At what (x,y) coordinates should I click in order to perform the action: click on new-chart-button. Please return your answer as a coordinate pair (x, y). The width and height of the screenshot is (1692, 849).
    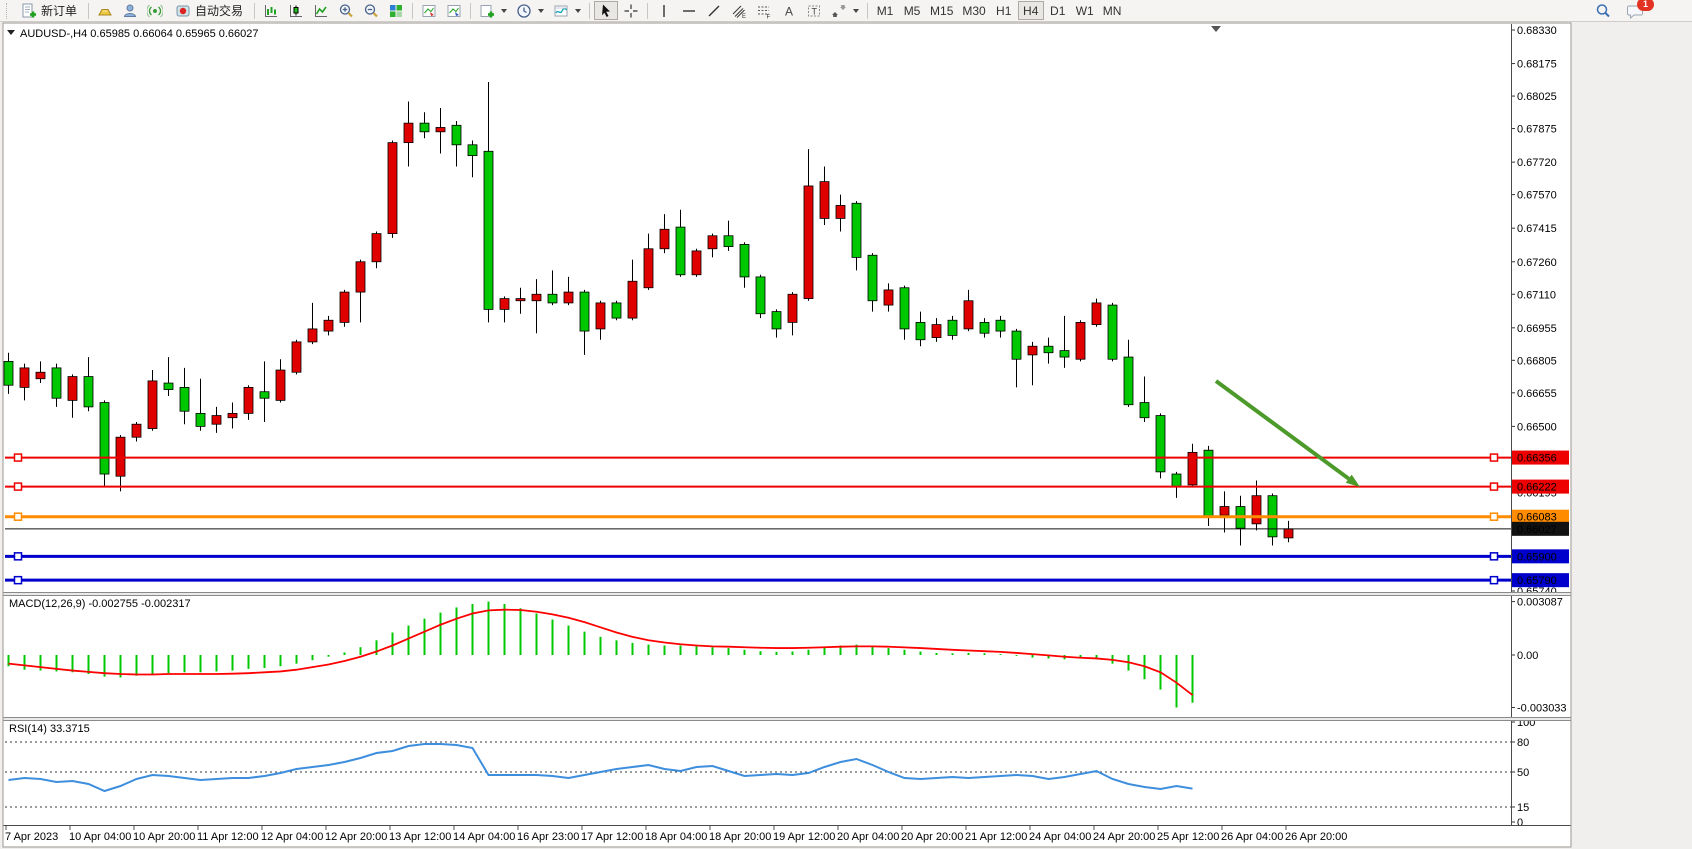
    Looking at the image, I should click on (493, 10).